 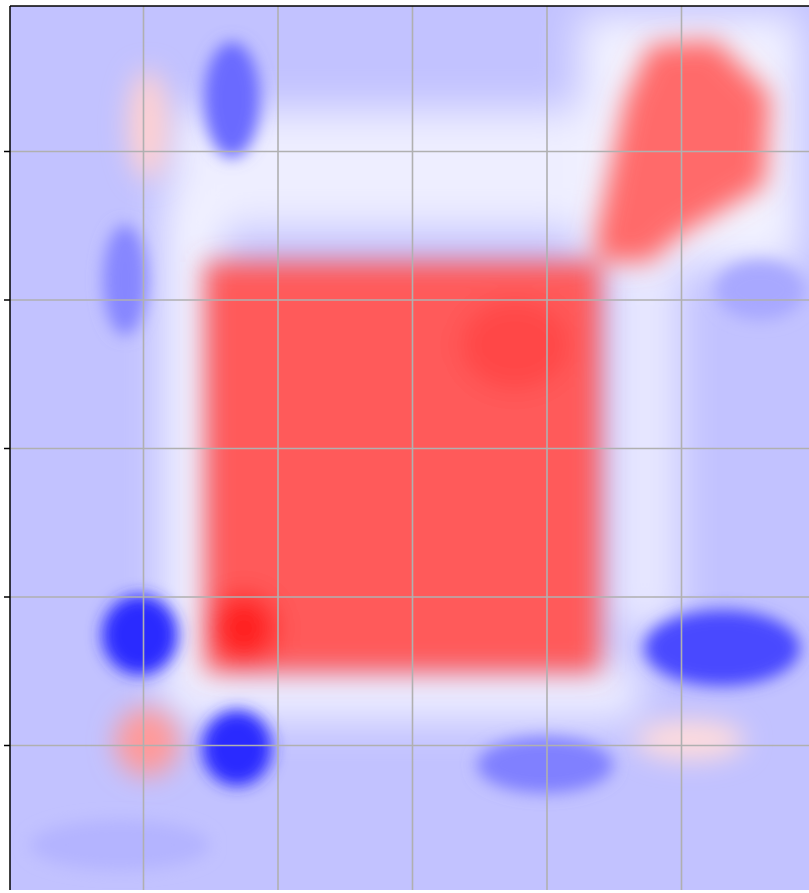 I want to click on bottom-blue-faint, so click(x=120, y=845).